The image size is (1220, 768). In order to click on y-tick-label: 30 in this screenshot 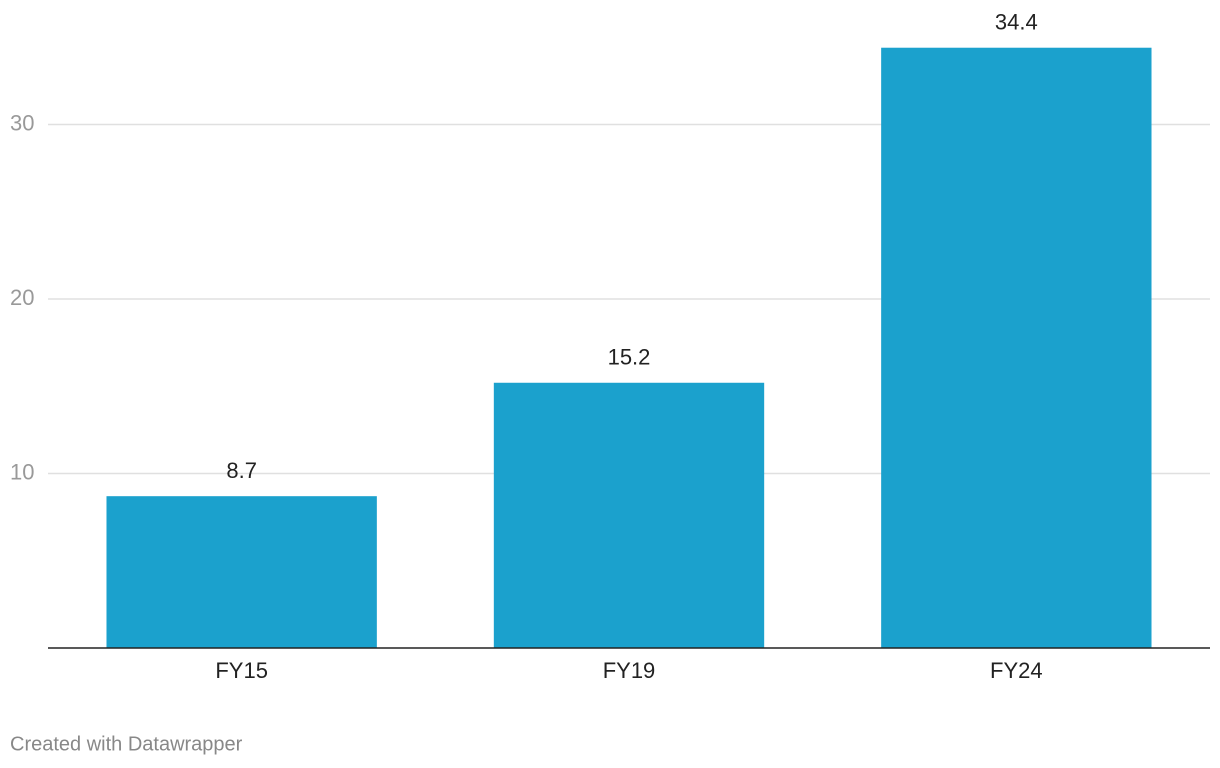, I will do `click(22, 122)`.